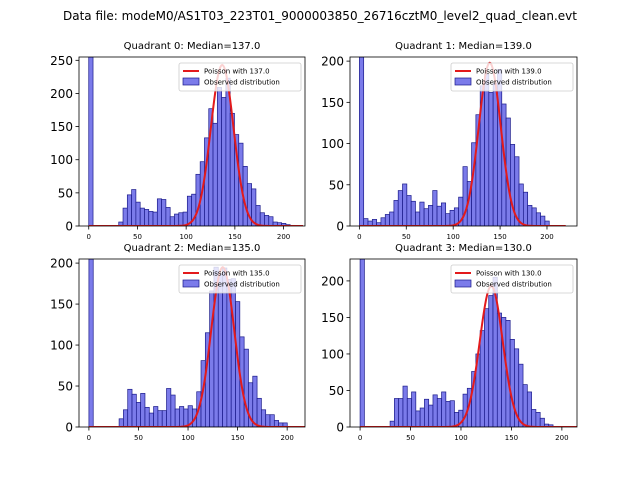 The height and width of the screenshot is (480, 640). Describe the element at coordinates (340, 227) in the screenshot. I see `y-tick-label: 0` at that location.